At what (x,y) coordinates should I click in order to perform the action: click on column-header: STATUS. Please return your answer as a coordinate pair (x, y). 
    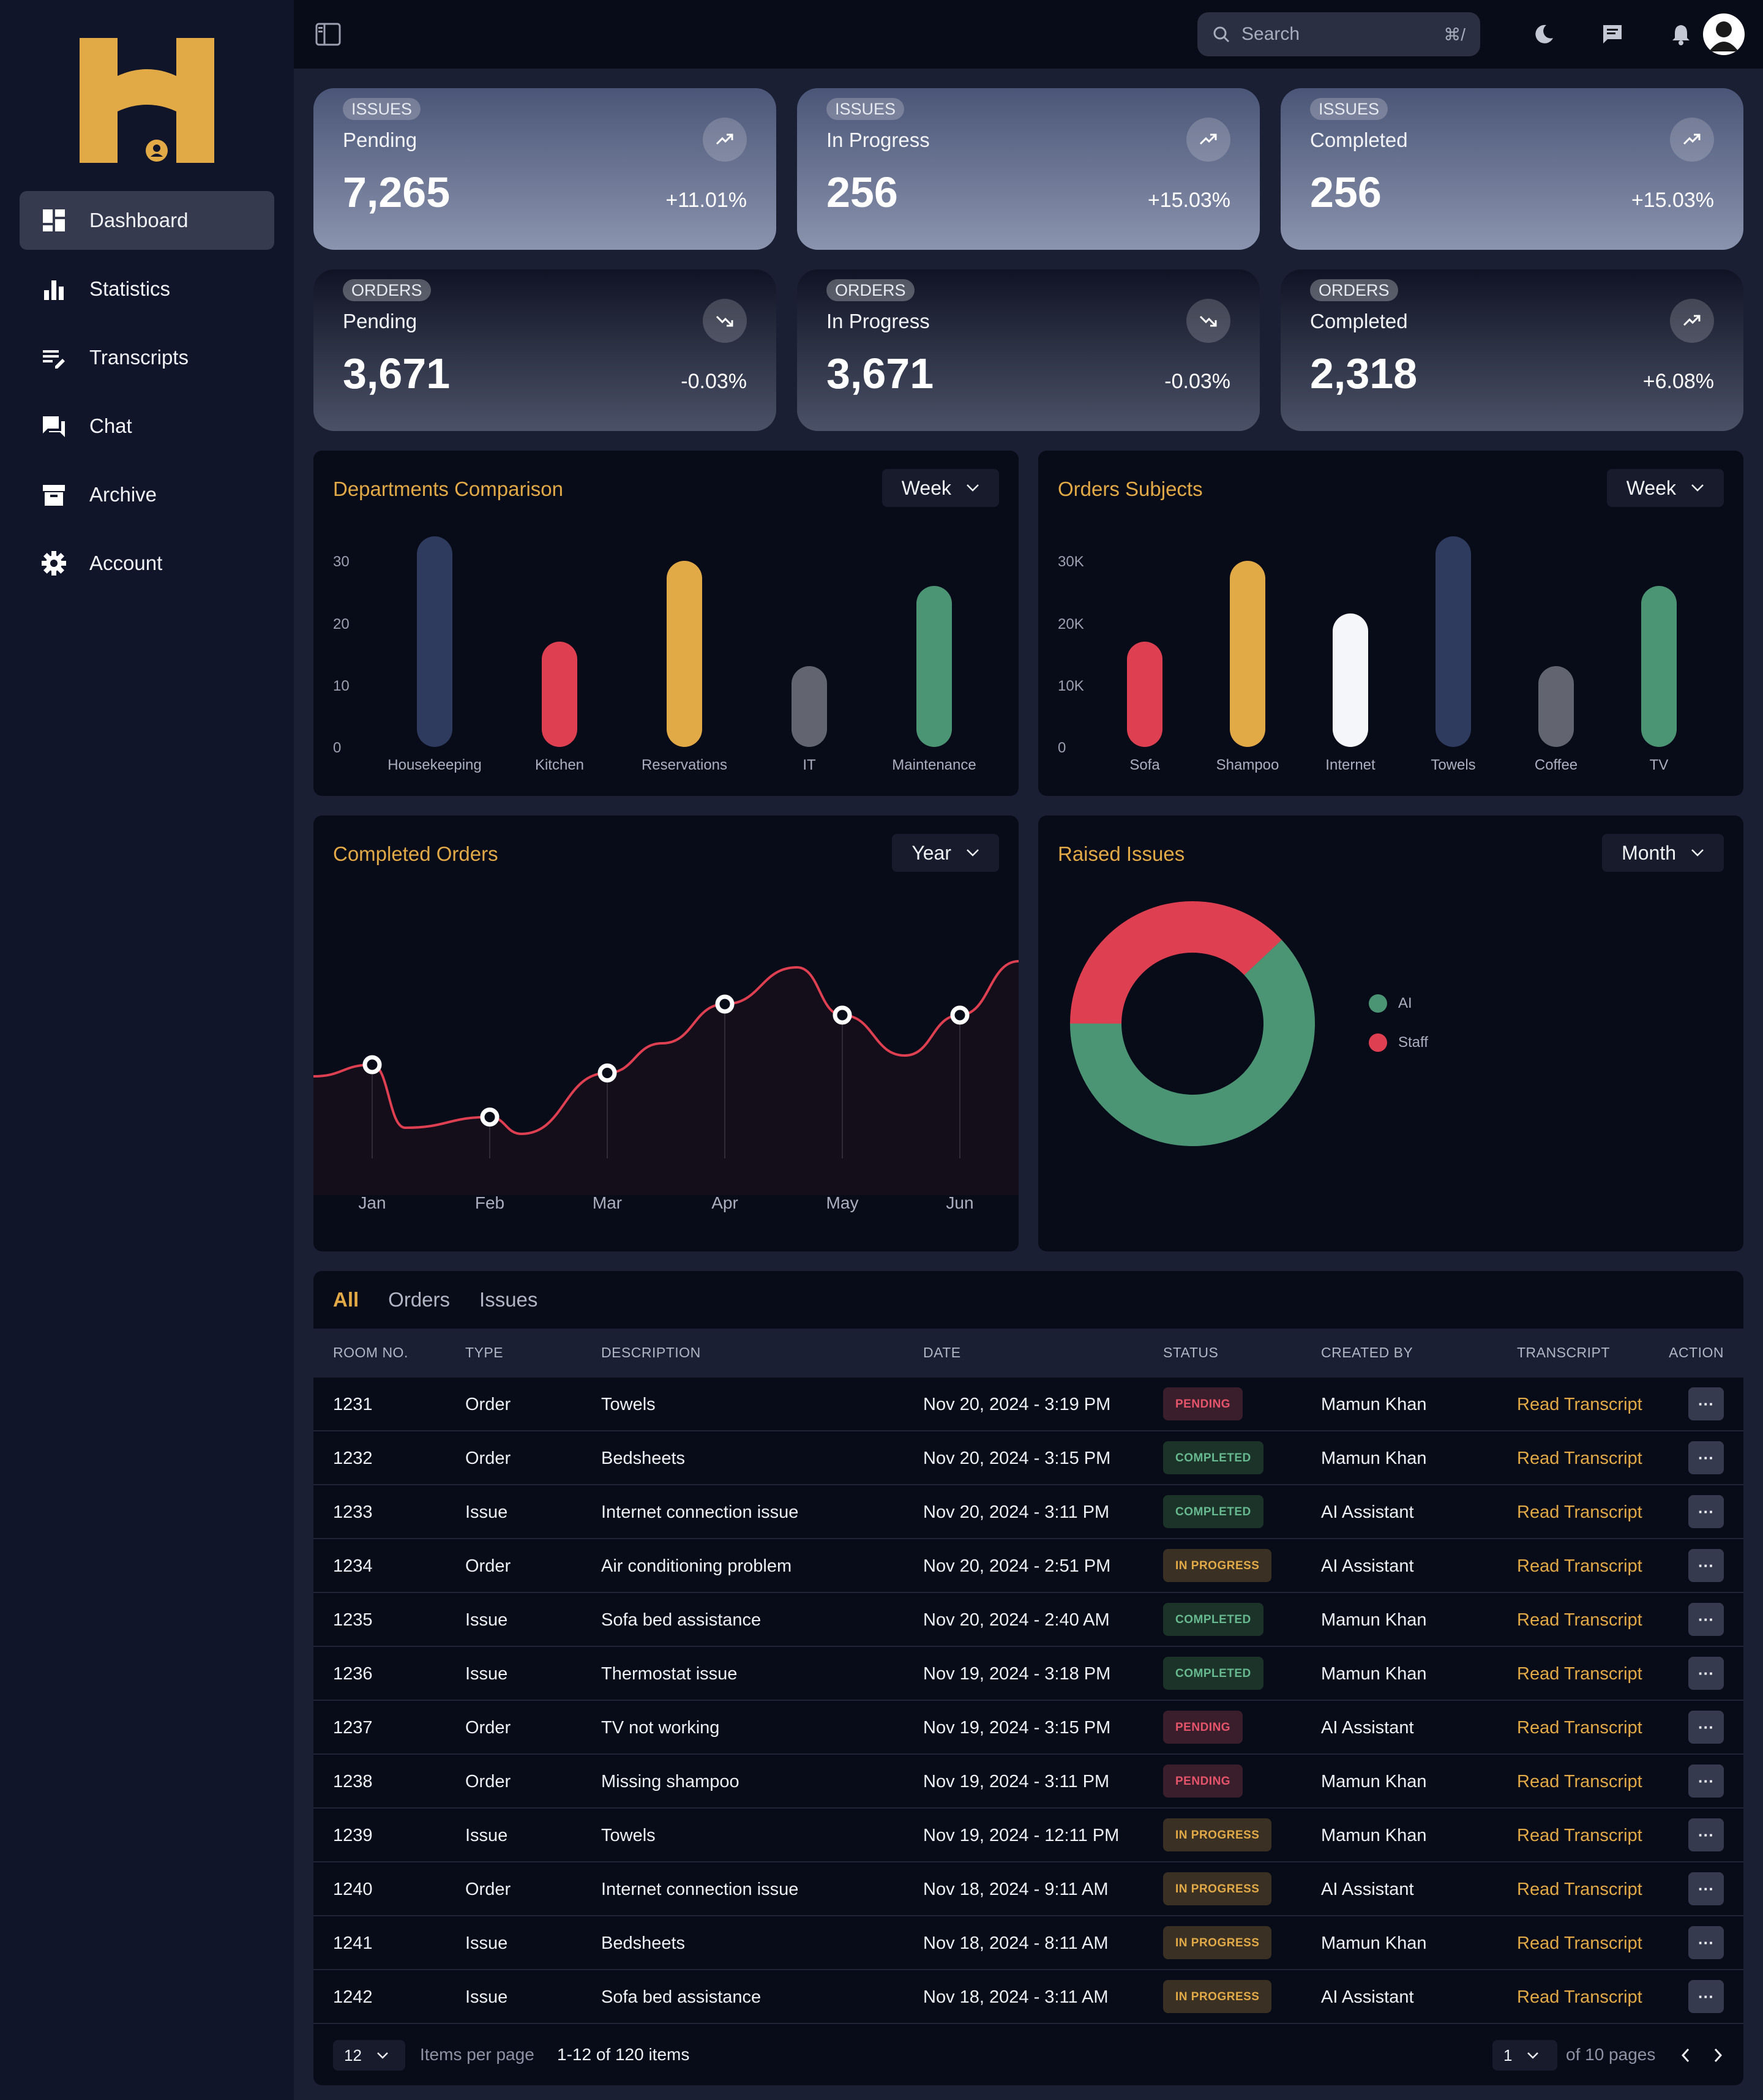
    Looking at the image, I should click on (1191, 1352).